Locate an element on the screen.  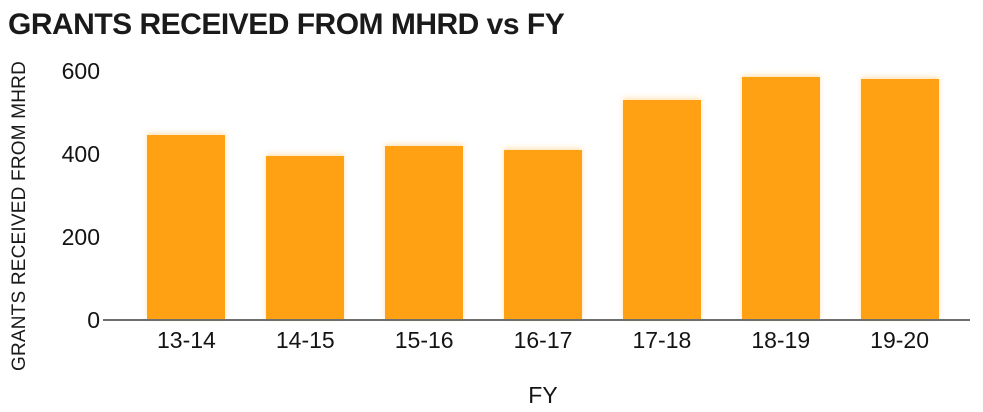
x-axis-line is located at coordinates (536, 320).